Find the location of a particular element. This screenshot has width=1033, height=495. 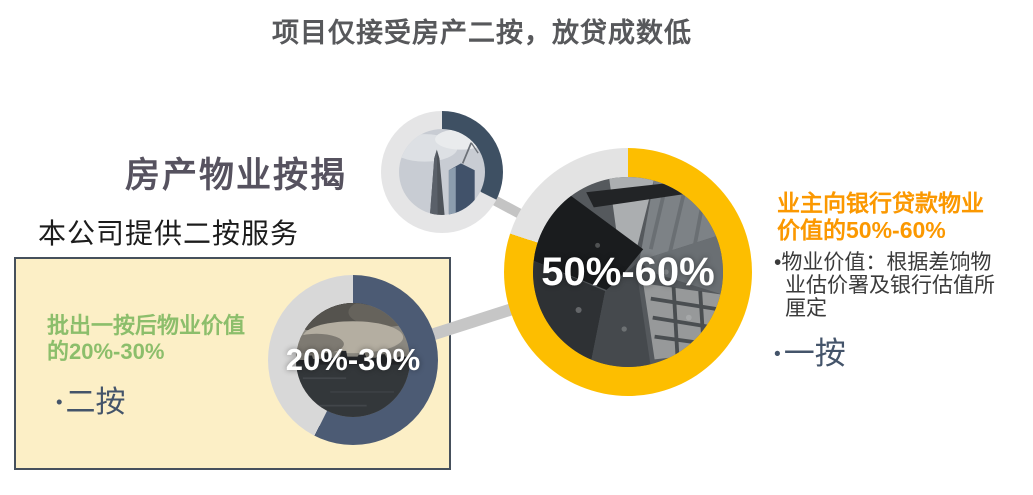

second-mortgage-donut-chart: 20%-30% is located at coordinates (353, 360).